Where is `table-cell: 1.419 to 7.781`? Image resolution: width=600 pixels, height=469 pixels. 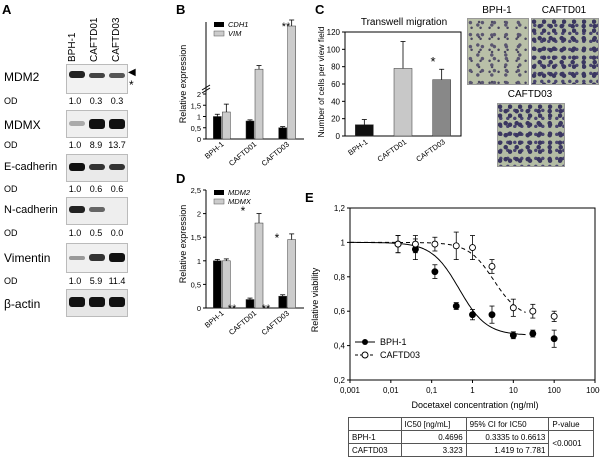
table-cell: 1.419 to 7.781 is located at coordinates (507, 450).